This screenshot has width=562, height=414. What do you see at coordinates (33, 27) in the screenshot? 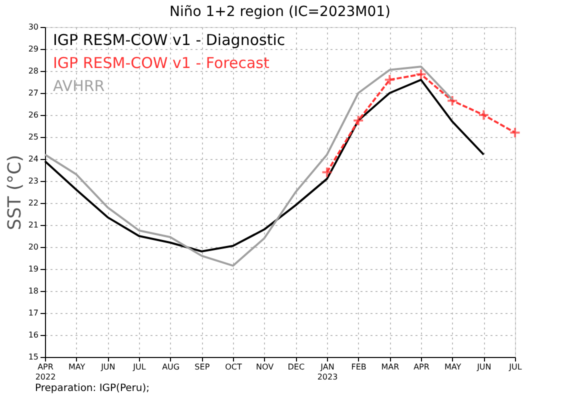
I see `y-tick-label: 30` at bounding box center [33, 27].